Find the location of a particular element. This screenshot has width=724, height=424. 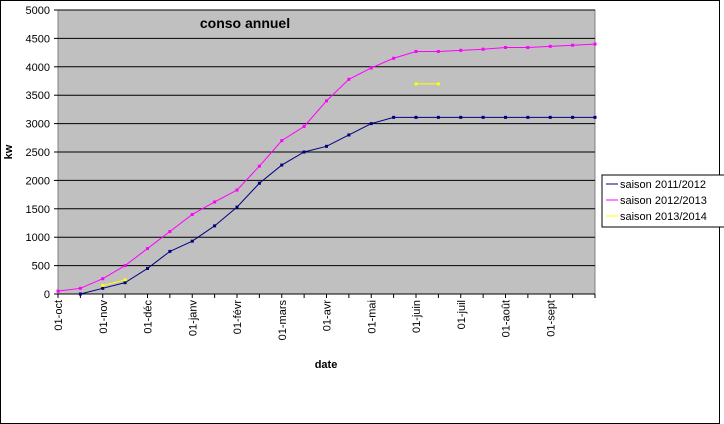

x-tick-label: 01-avr is located at coordinates (328, 316).